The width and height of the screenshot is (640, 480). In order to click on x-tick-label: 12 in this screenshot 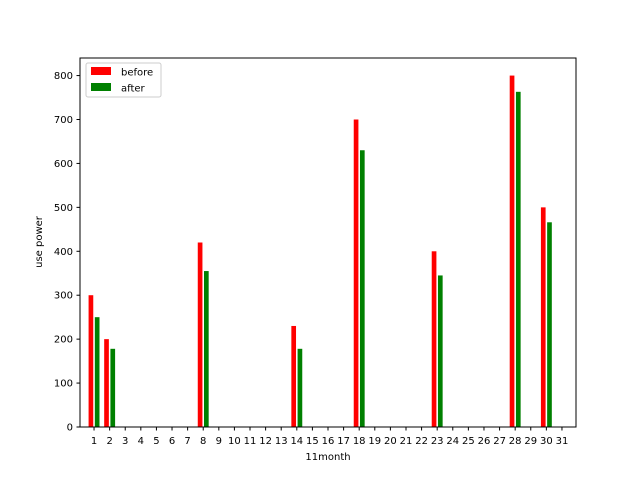, I will do `click(265, 441)`.